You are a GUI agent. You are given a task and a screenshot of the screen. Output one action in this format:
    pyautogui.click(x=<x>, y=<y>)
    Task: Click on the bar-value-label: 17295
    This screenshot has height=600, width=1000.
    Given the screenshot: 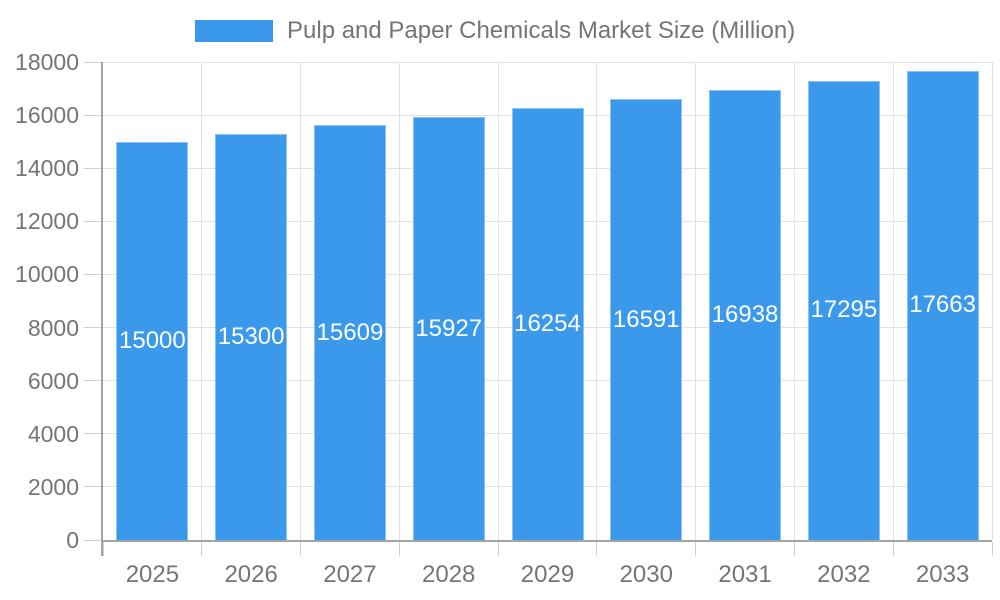 What is the action you would take?
    pyautogui.click(x=844, y=310)
    